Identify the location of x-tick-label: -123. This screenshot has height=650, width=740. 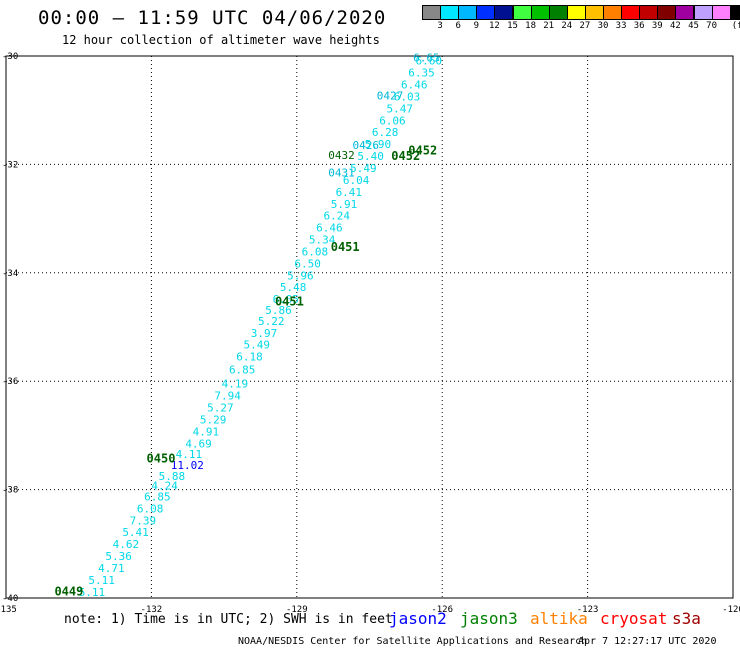
(588, 610).